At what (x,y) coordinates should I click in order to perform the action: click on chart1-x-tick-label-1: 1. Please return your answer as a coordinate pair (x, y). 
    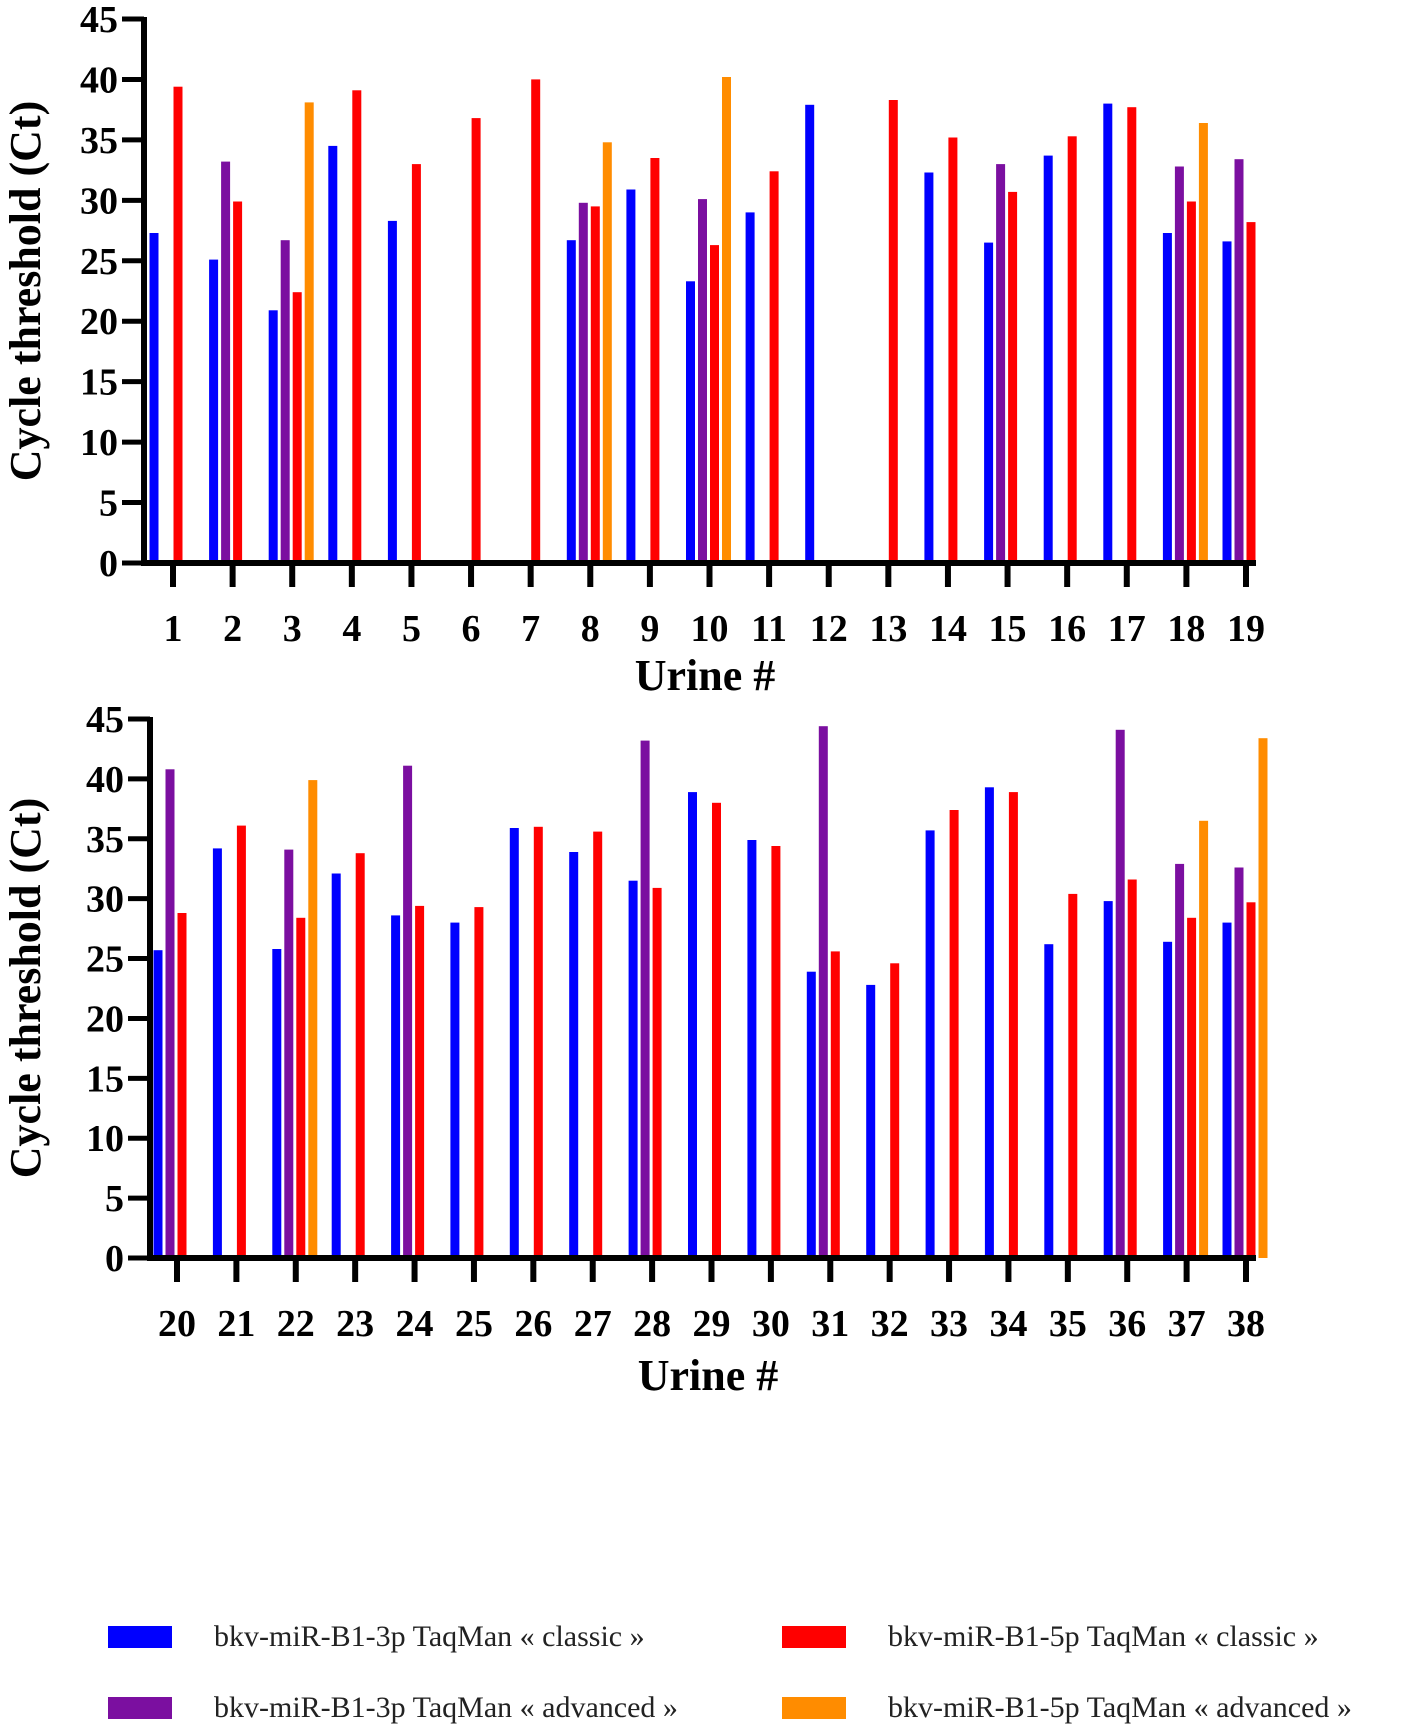
    Looking at the image, I should click on (173, 629).